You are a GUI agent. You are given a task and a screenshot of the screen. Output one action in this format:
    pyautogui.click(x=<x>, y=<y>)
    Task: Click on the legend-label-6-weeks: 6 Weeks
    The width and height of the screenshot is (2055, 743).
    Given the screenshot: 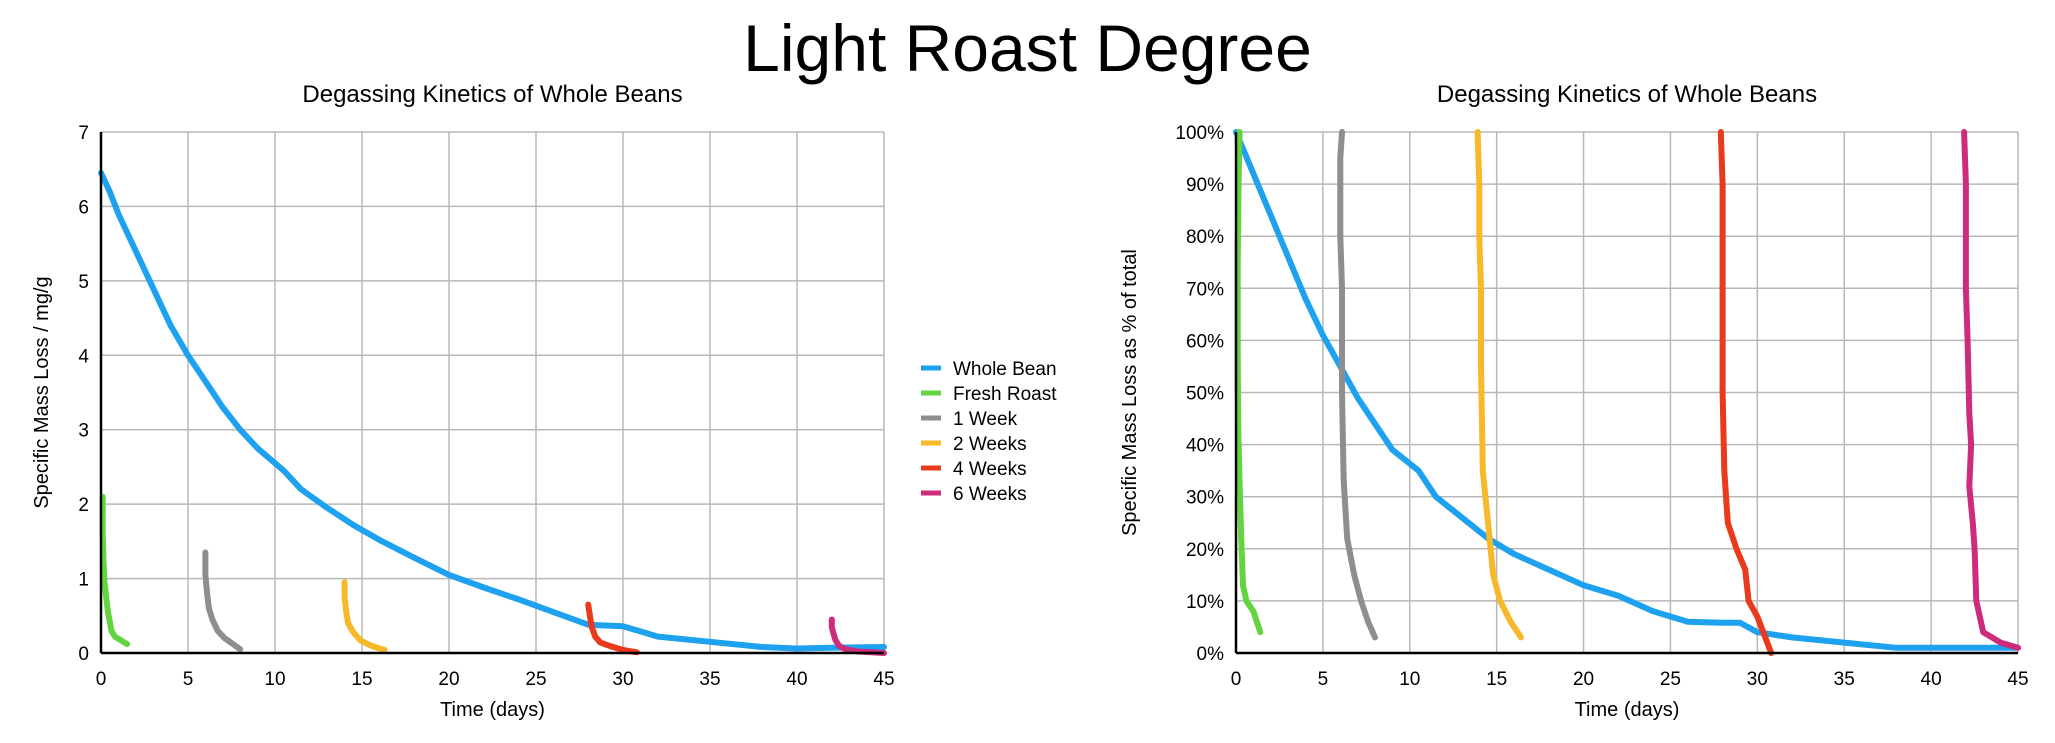 What is the action you would take?
    pyautogui.click(x=990, y=494)
    